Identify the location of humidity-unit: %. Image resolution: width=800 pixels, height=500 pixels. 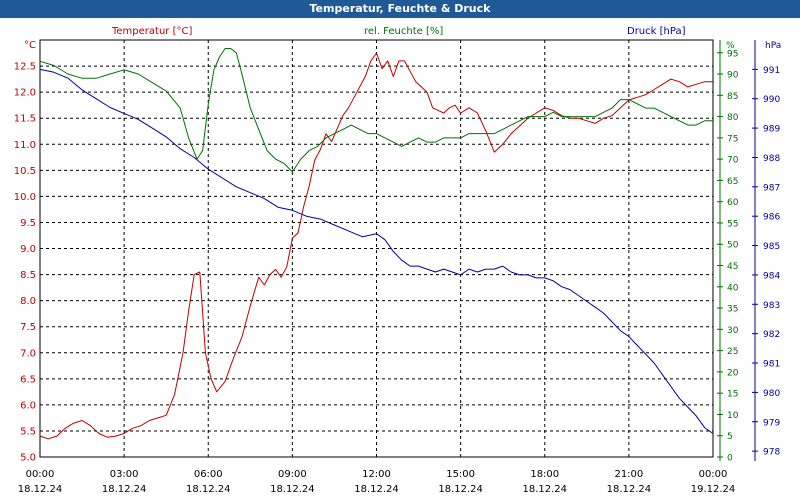
(730, 46).